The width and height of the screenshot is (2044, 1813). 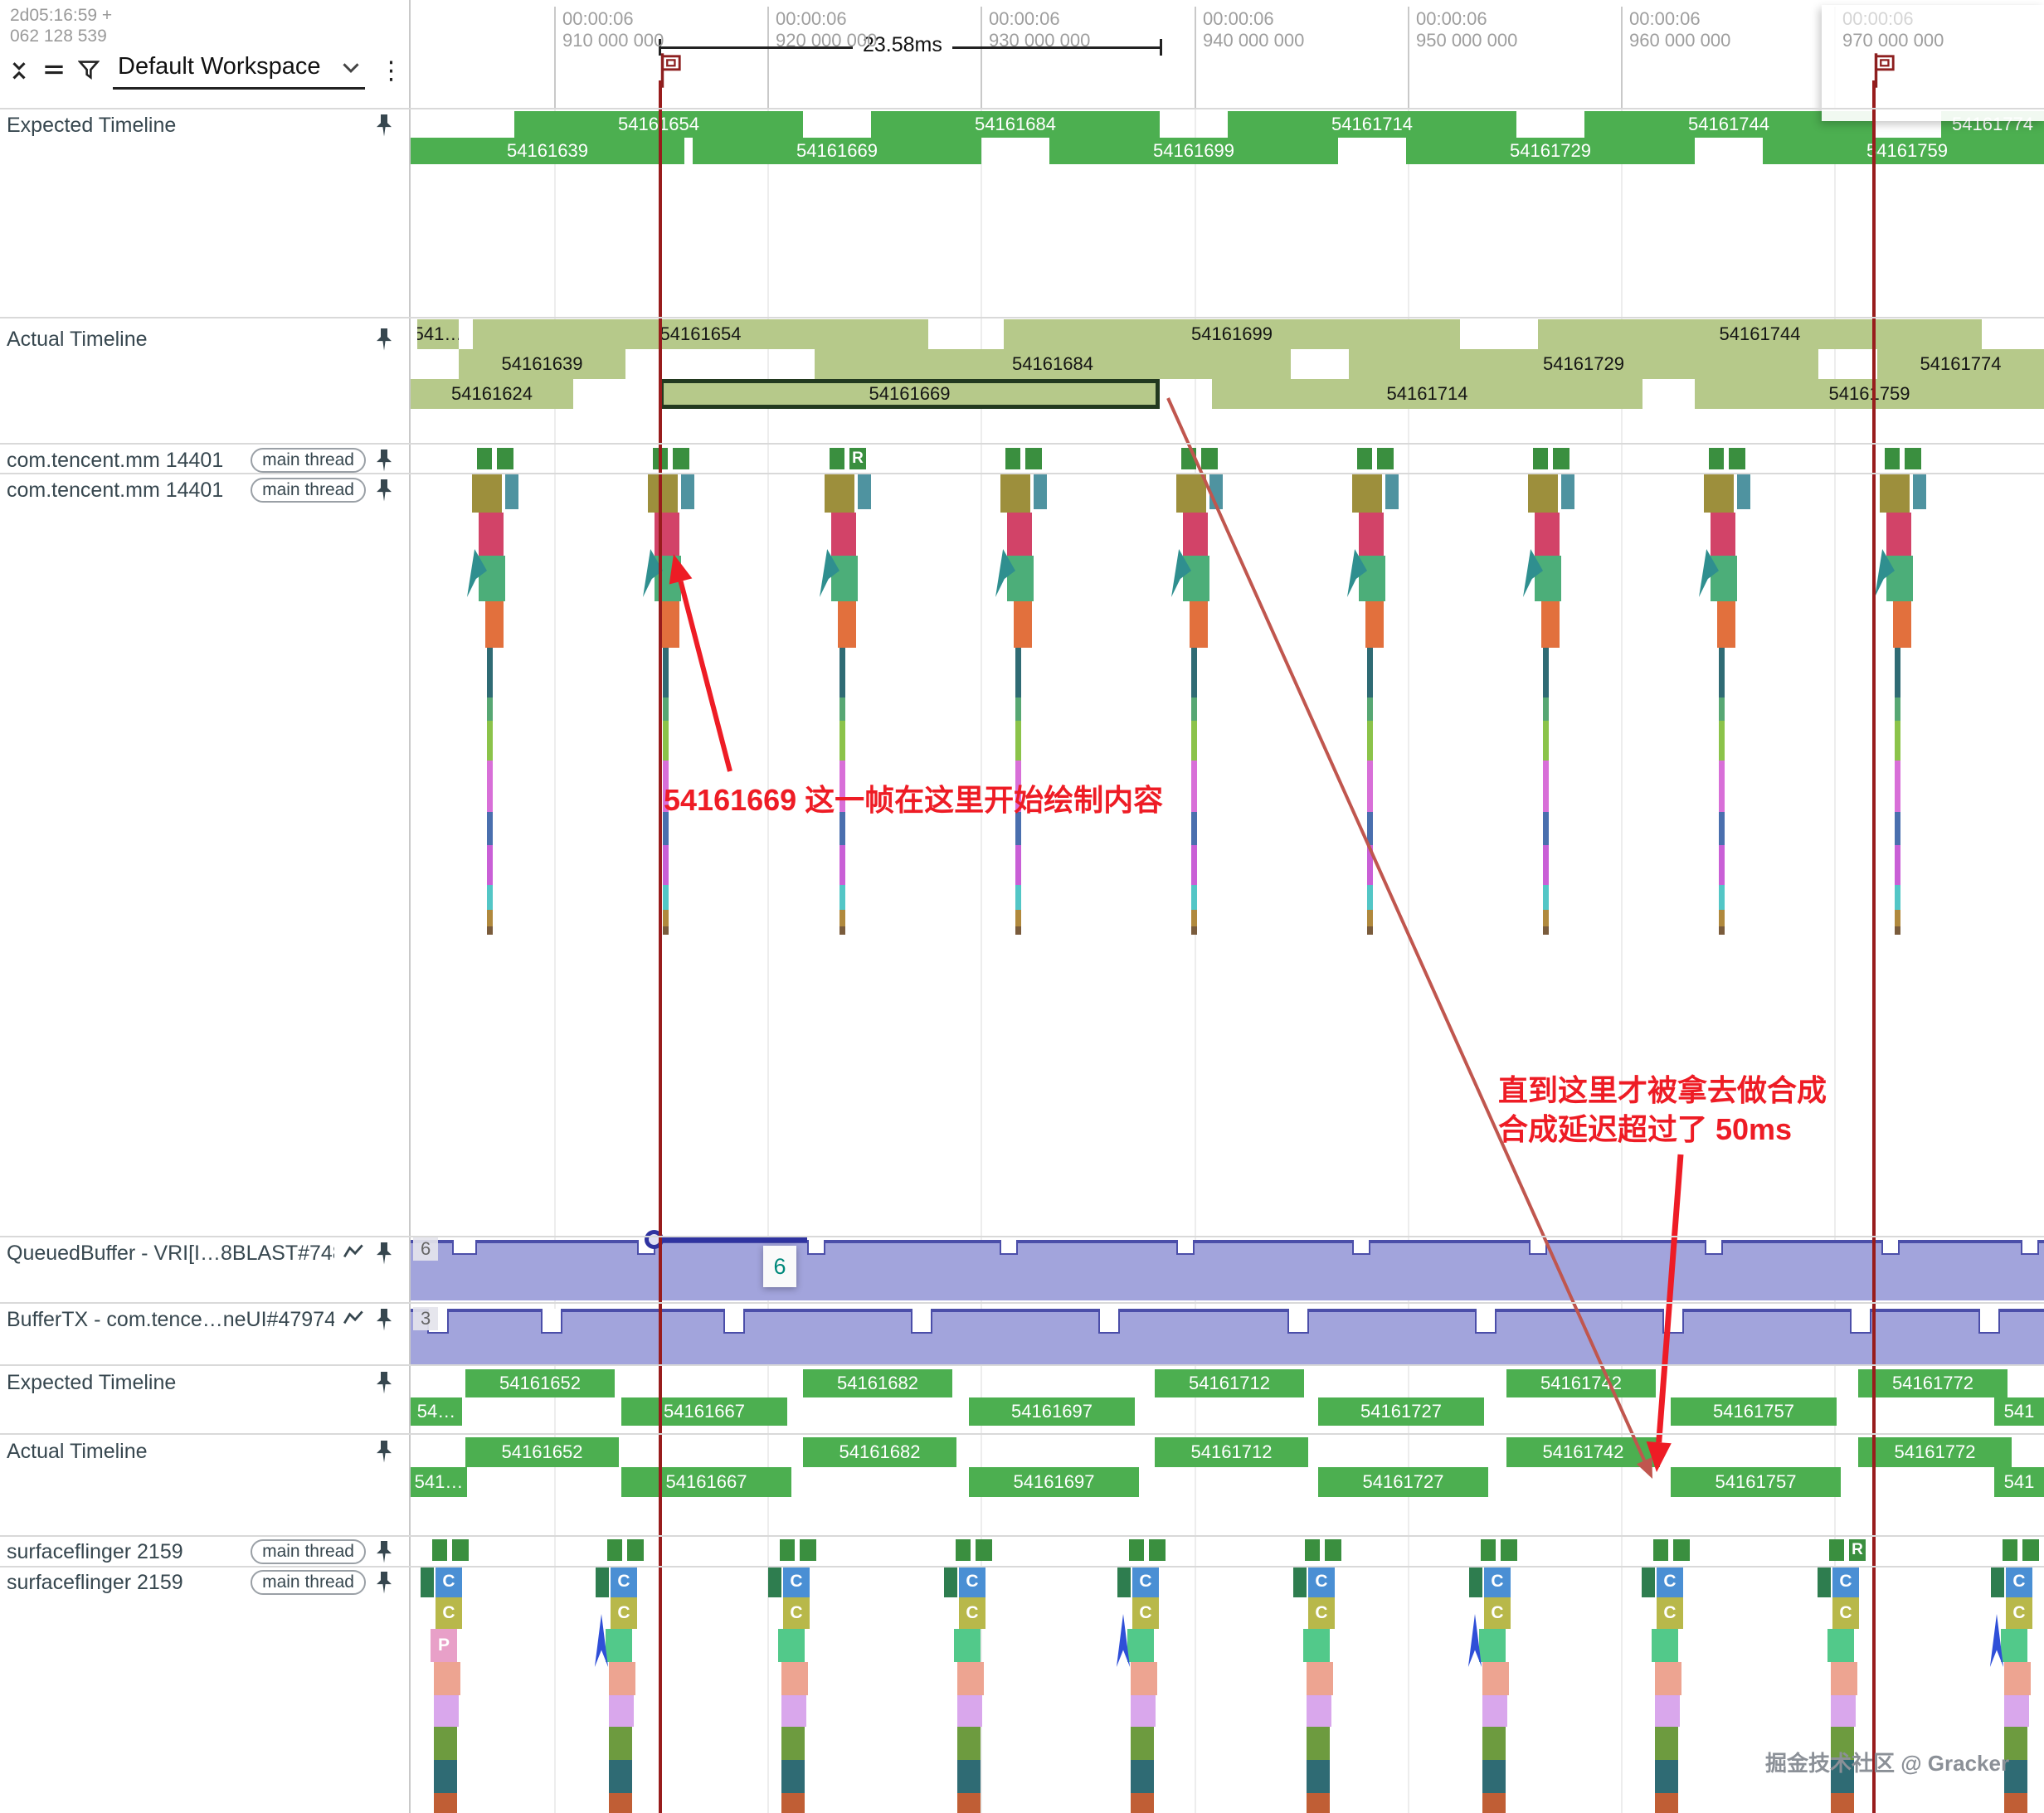 What do you see at coordinates (1227, 1337) in the screenshot?
I see `buffer-tx-counter-area` at bounding box center [1227, 1337].